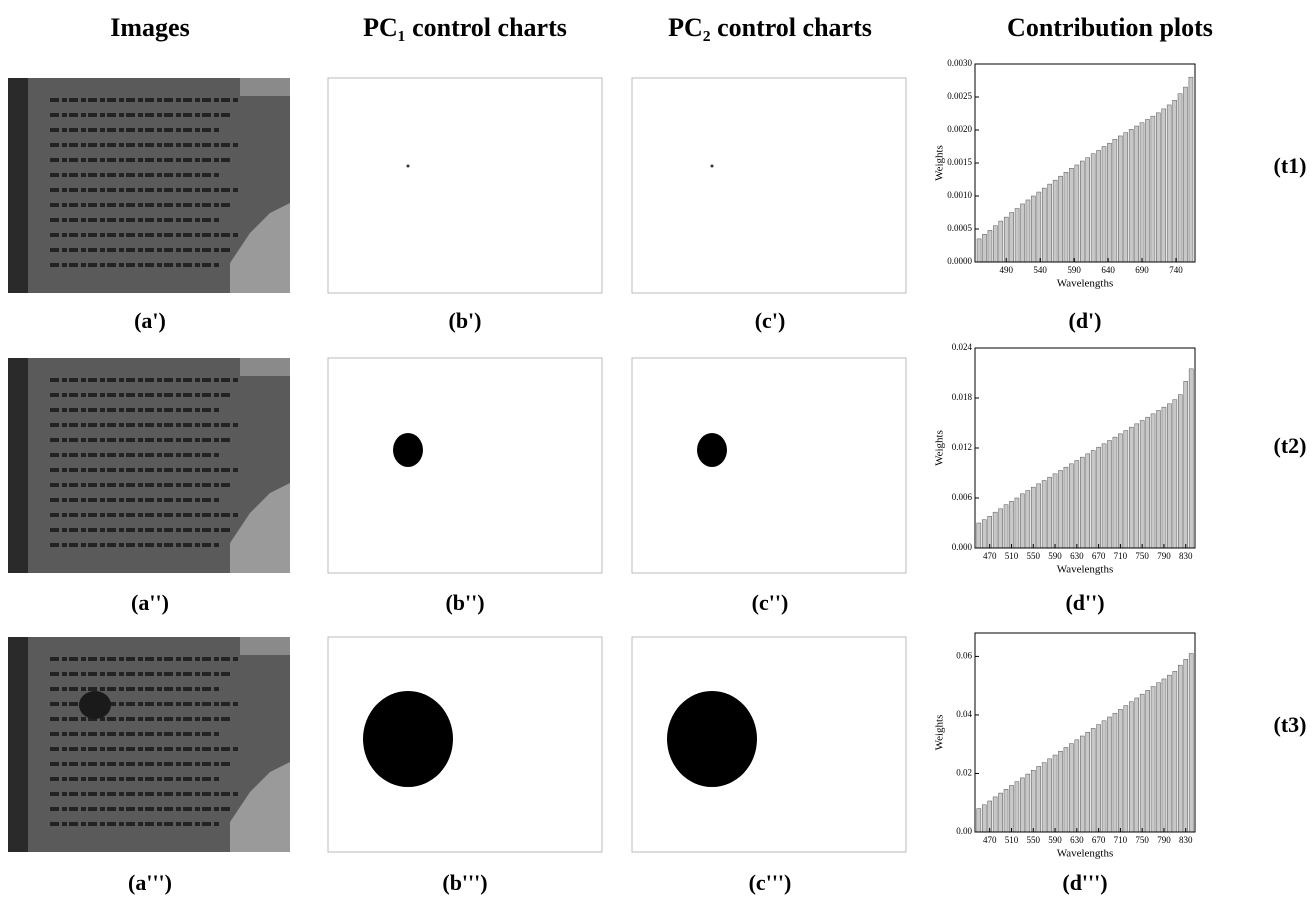 The image size is (1316, 905). What do you see at coordinates (1077, 556) in the screenshot?
I see `x-tick-label: 630` at bounding box center [1077, 556].